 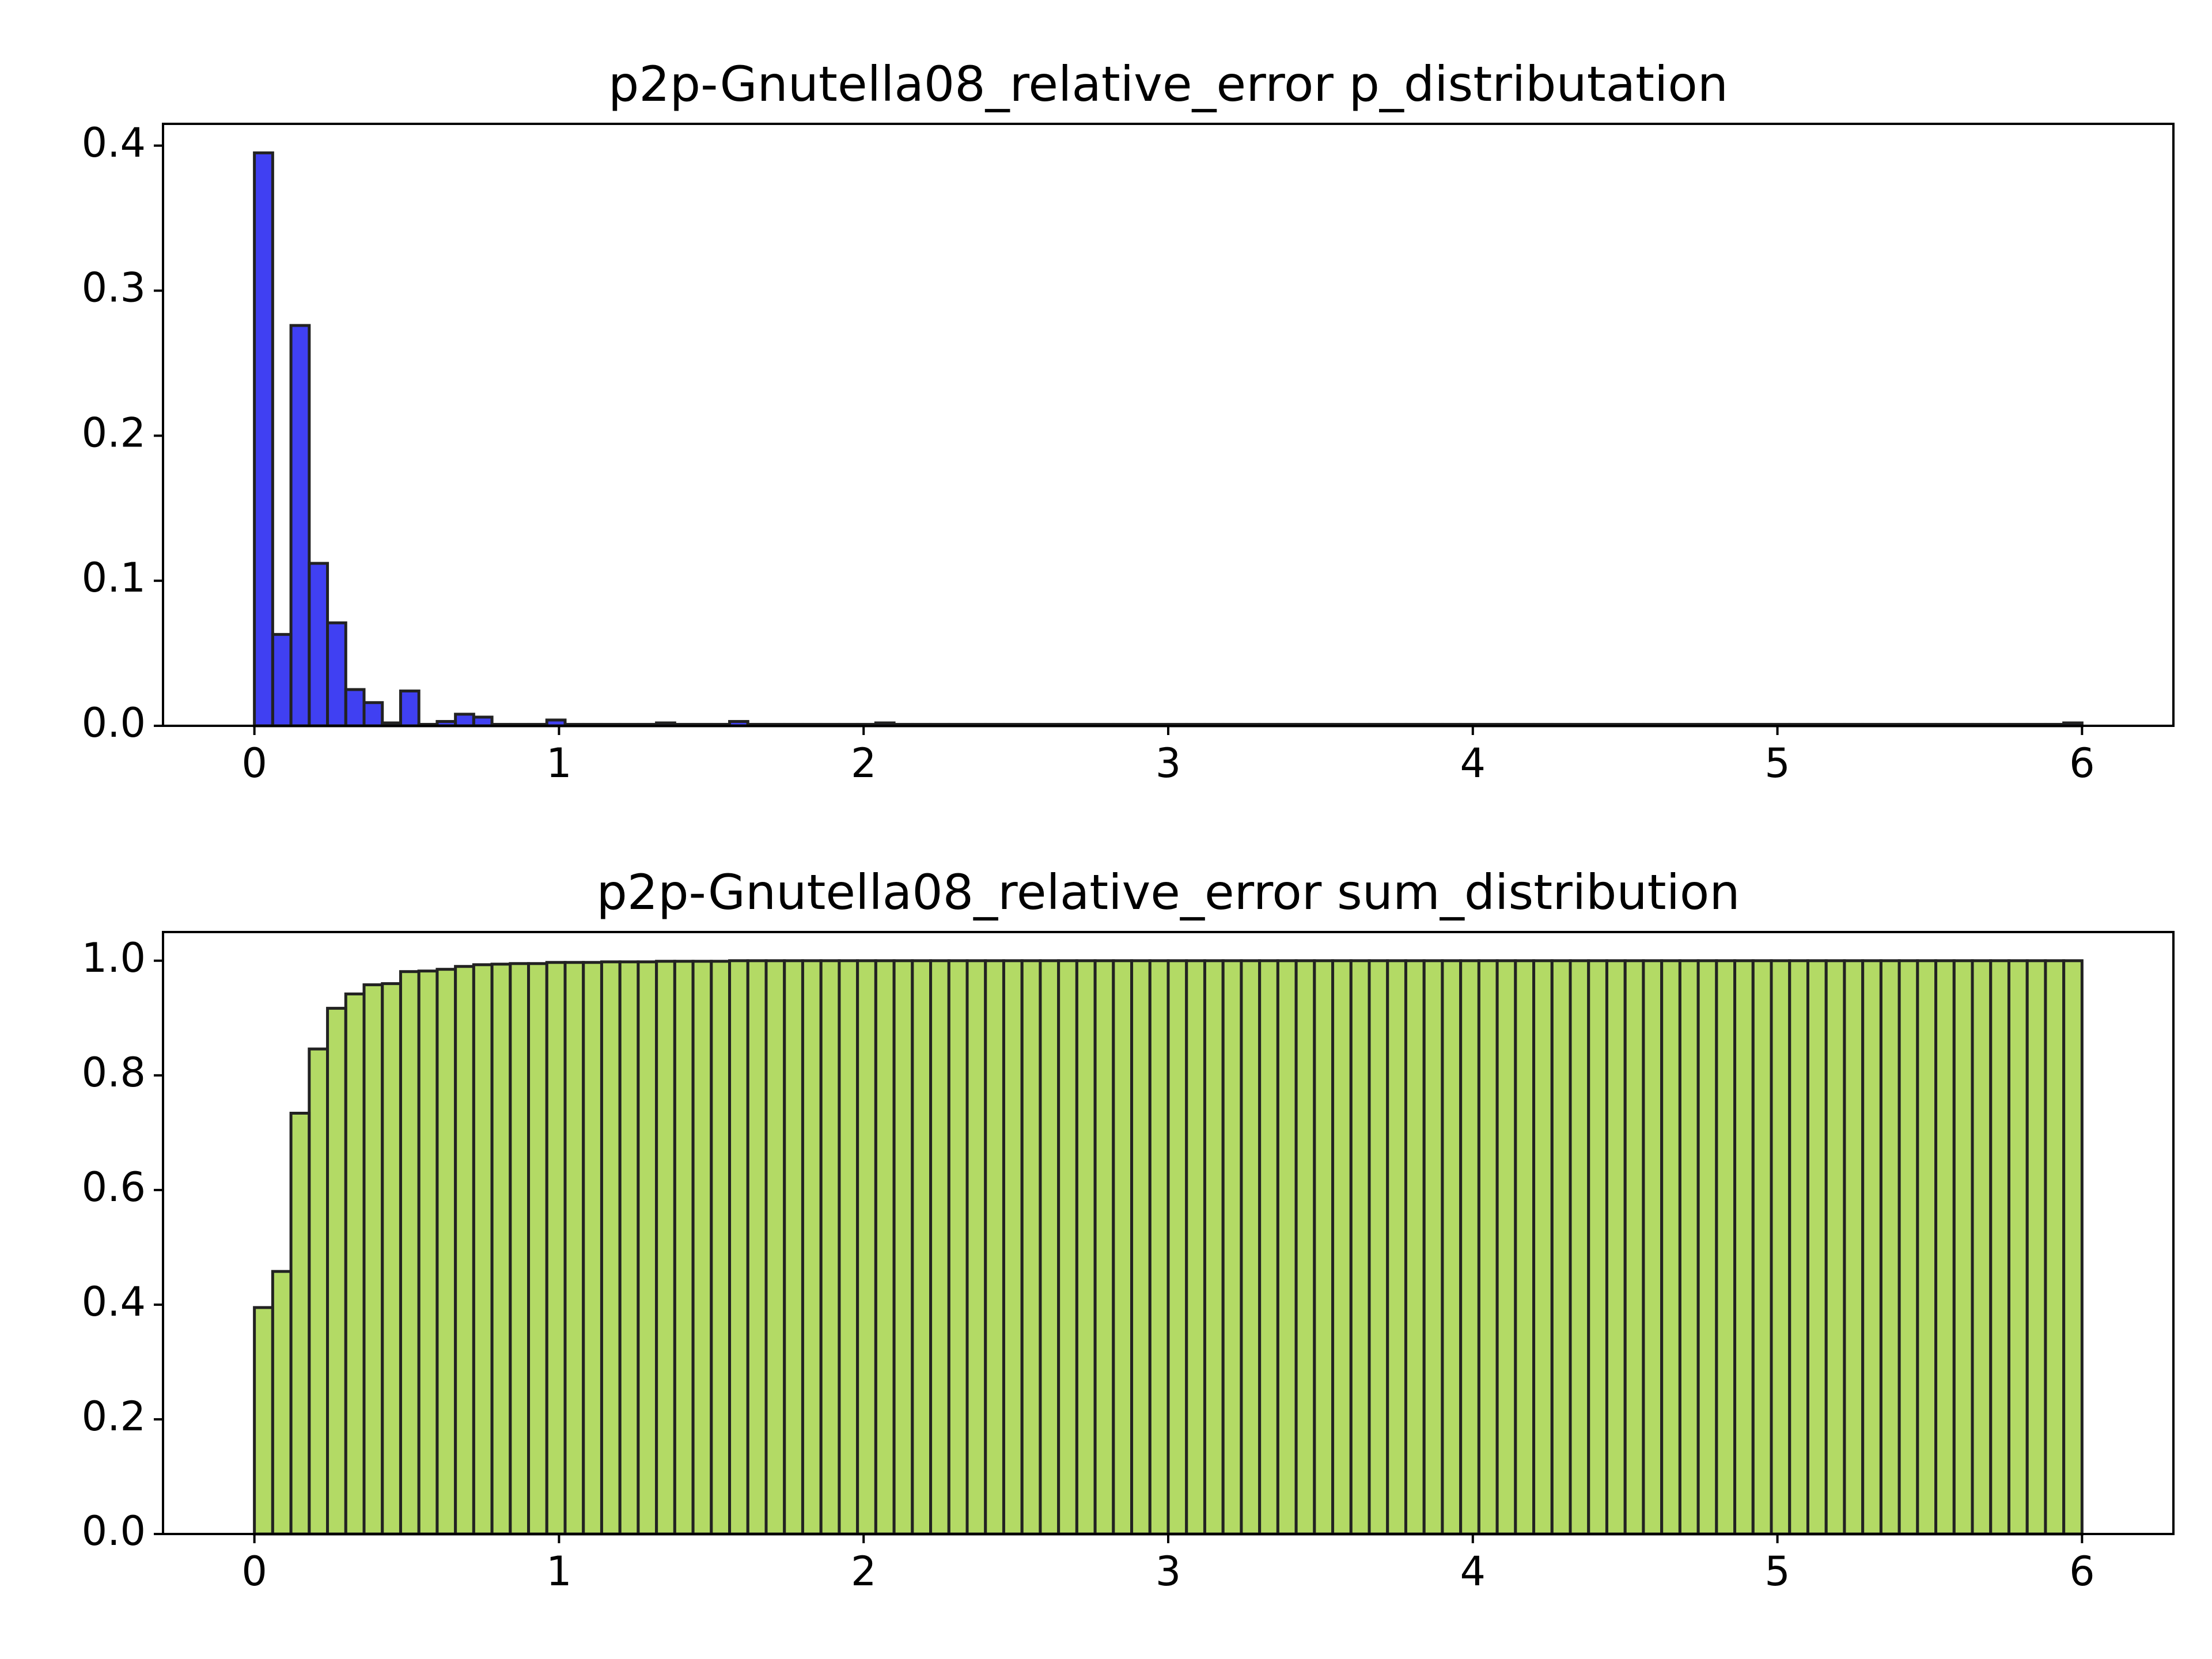 What do you see at coordinates (114, 958) in the screenshot?
I see `y-tick-label: 1.0` at bounding box center [114, 958].